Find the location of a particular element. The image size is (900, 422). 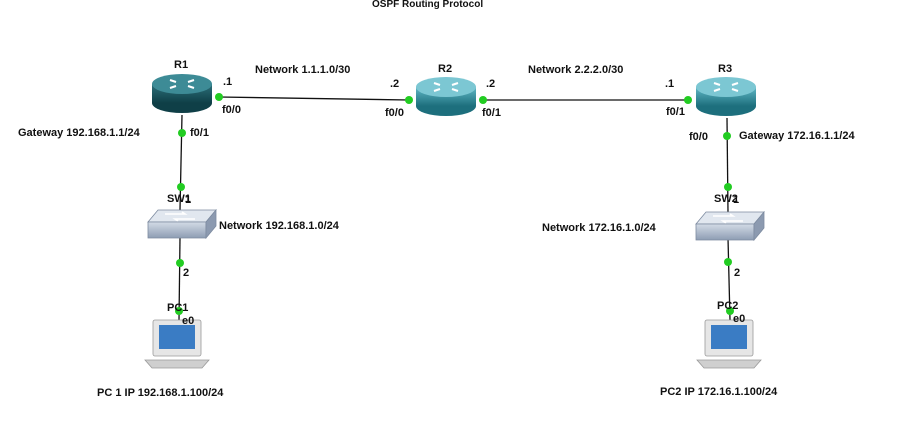

router-r2 is located at coordinates (446, 96).